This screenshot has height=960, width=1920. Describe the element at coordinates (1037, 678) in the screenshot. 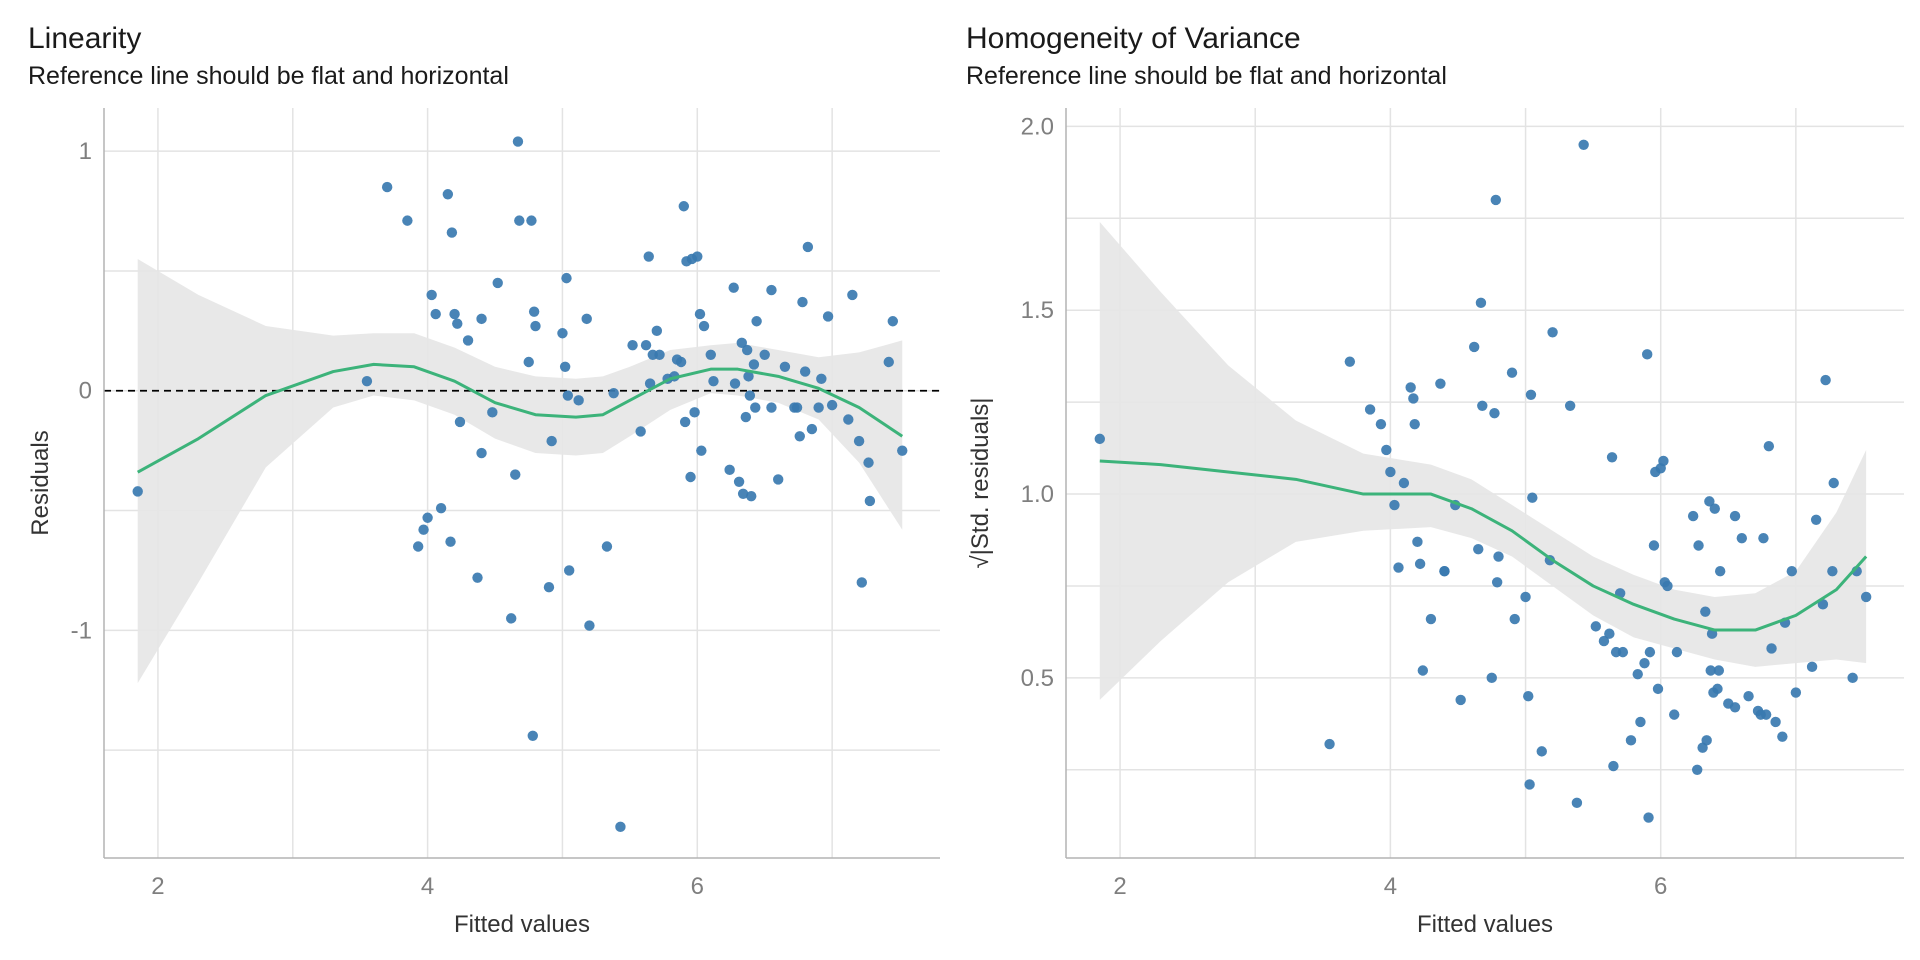

I see `y-tick-label: 0.5` at that location.